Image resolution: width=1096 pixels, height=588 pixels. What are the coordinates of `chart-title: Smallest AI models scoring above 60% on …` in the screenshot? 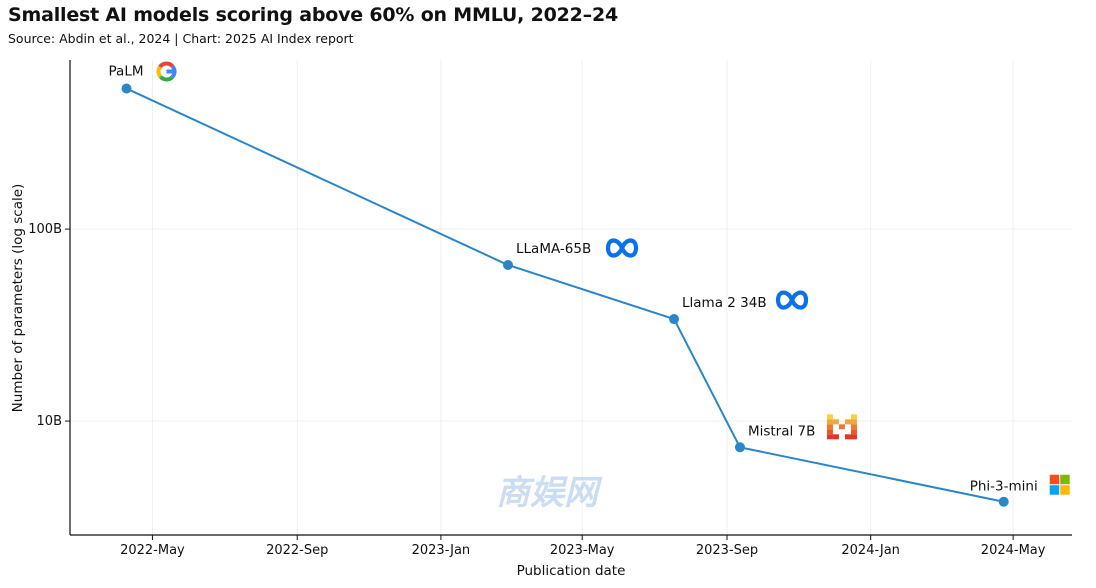 It's located at (313, 15).